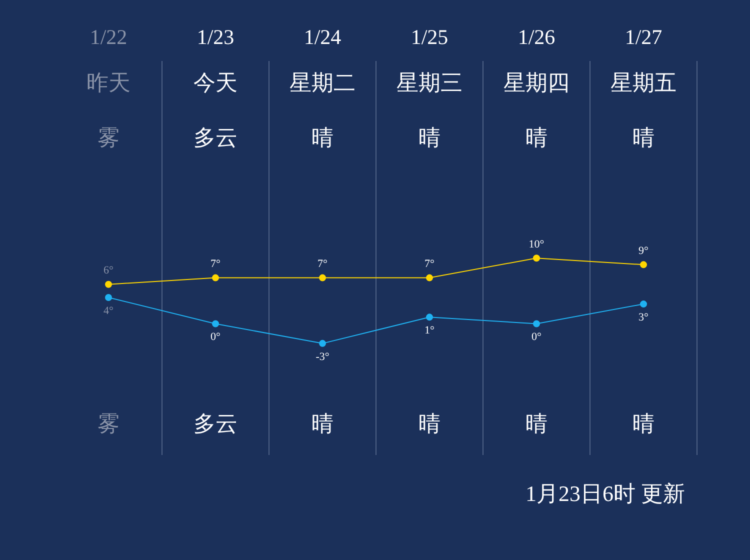 The height and width of the screenshot is (560, 750). What do you see at coordinates (108, 82) in the screenshot?
I see `text: 昨天` at bounding box center [108, 82].